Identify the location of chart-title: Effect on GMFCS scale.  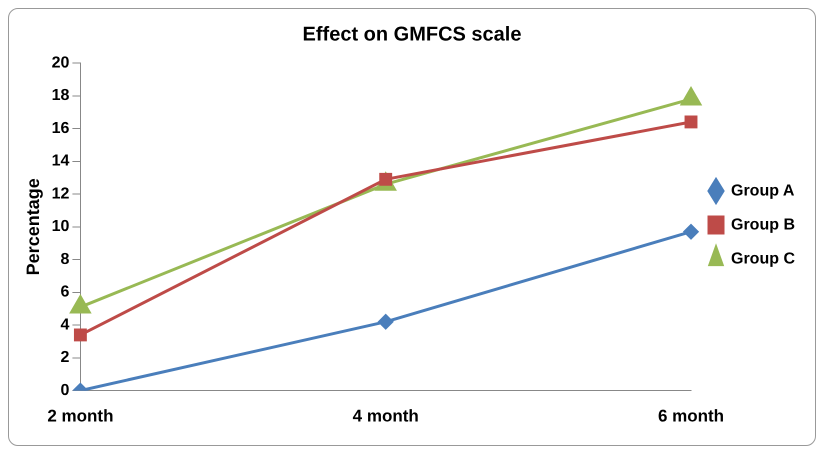
(412, 35).